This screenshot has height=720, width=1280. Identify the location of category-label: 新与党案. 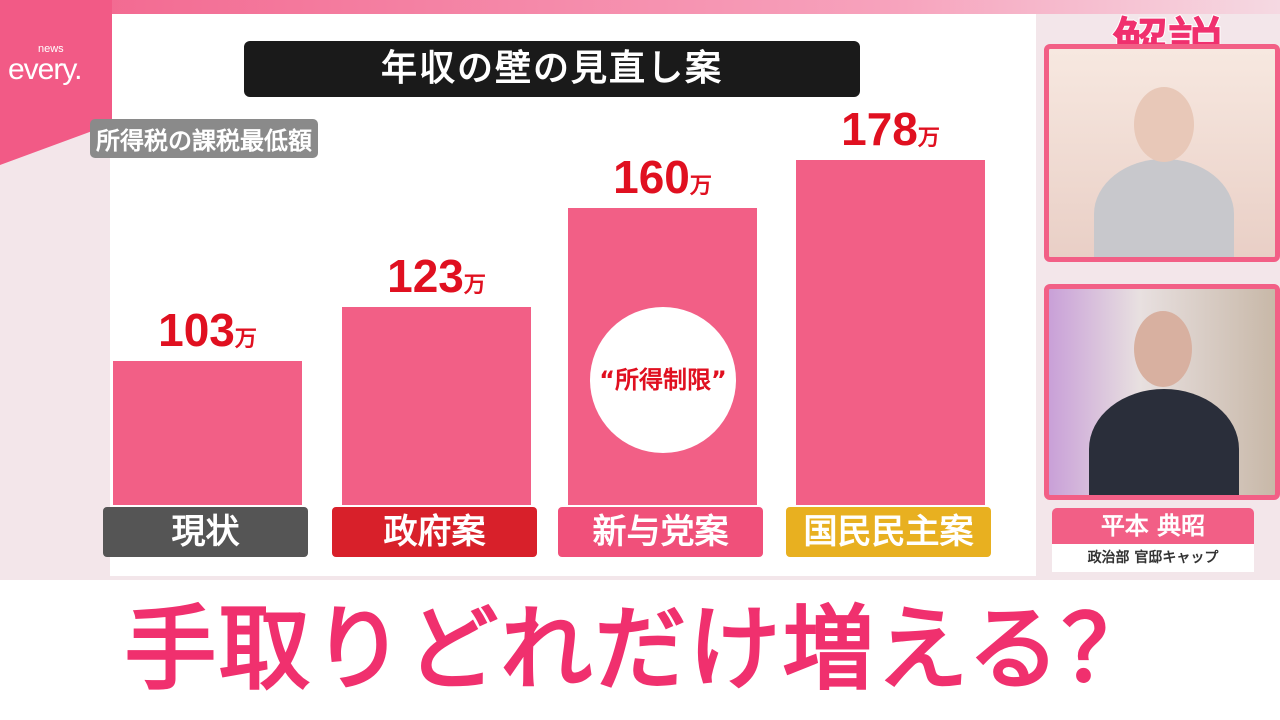
(660, 532).